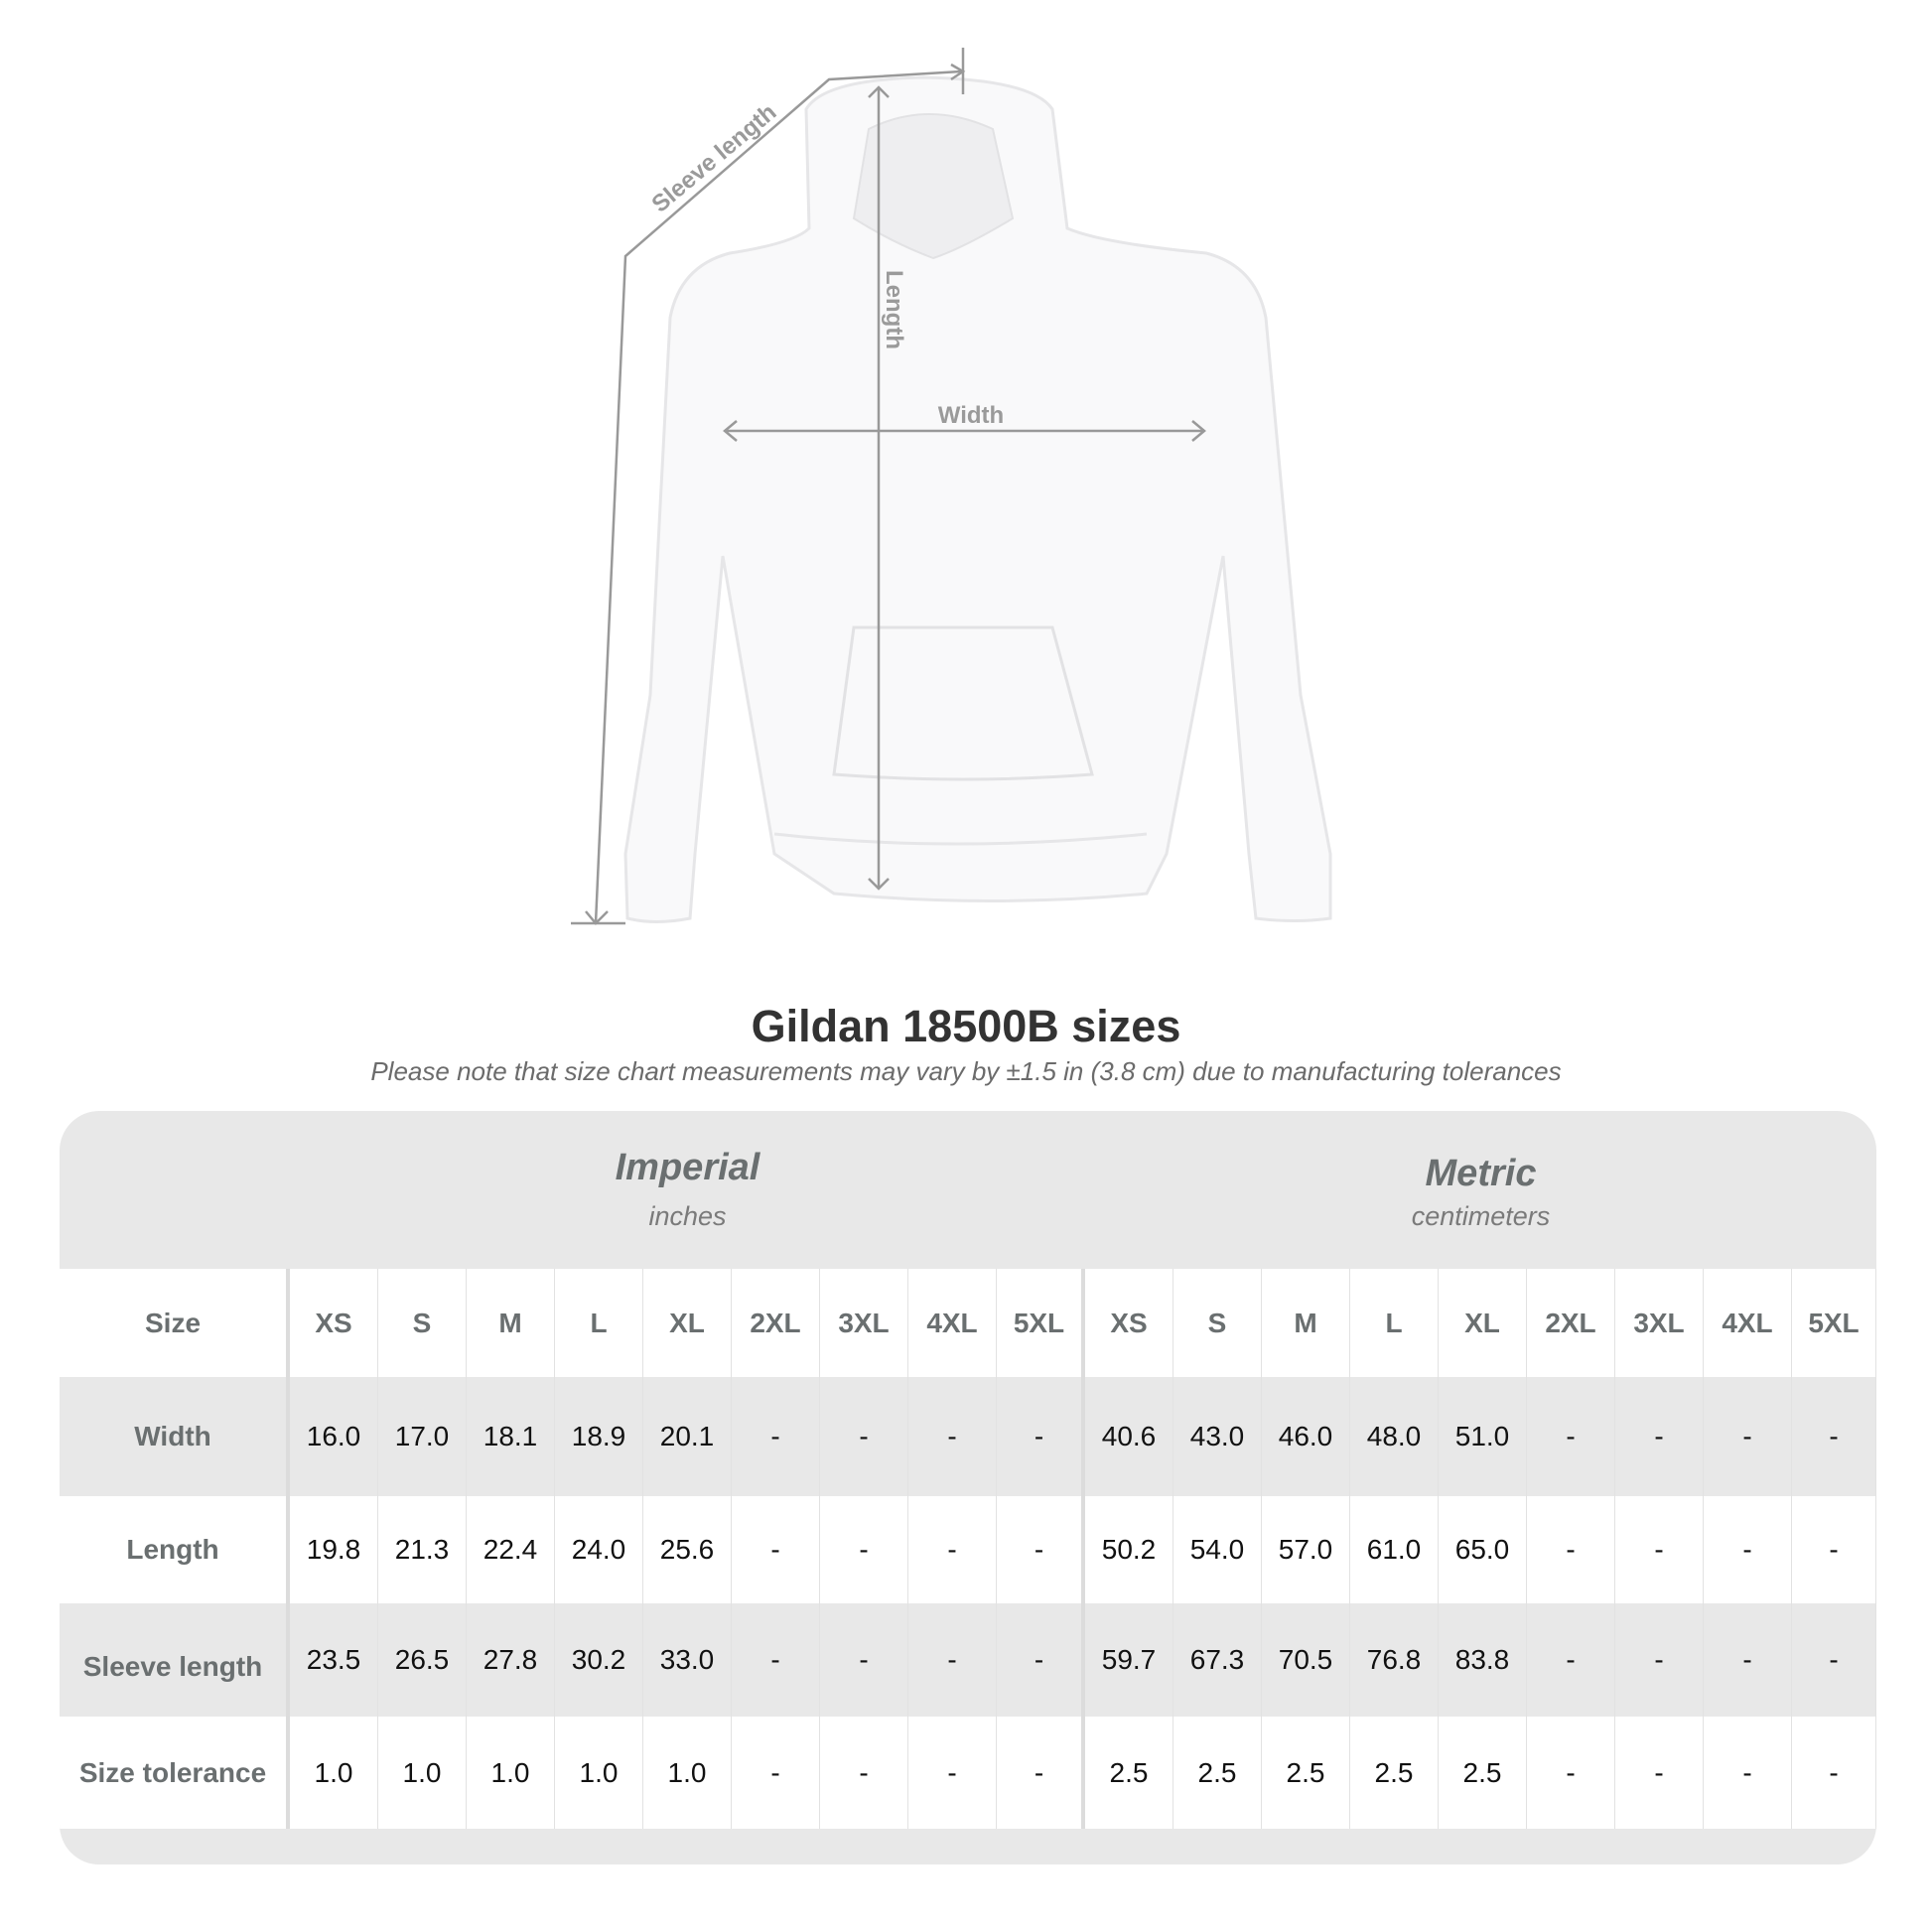 The image size is (1932, 1932). Describe the element at coordinates (423, 1436) in the screenshot. I see `imperial-value-cell: 17.0` at that location.